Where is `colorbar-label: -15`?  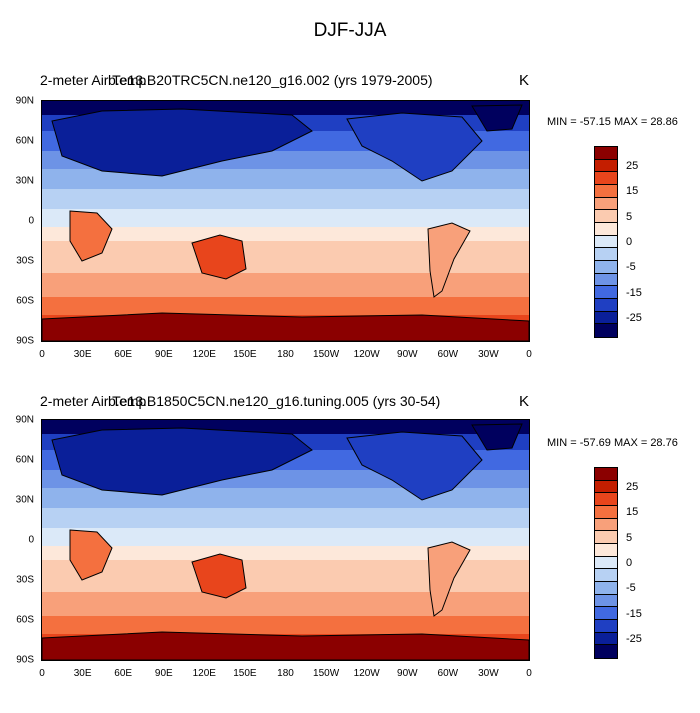
colorbar-label: -15 is located at coordinates (634, 292).